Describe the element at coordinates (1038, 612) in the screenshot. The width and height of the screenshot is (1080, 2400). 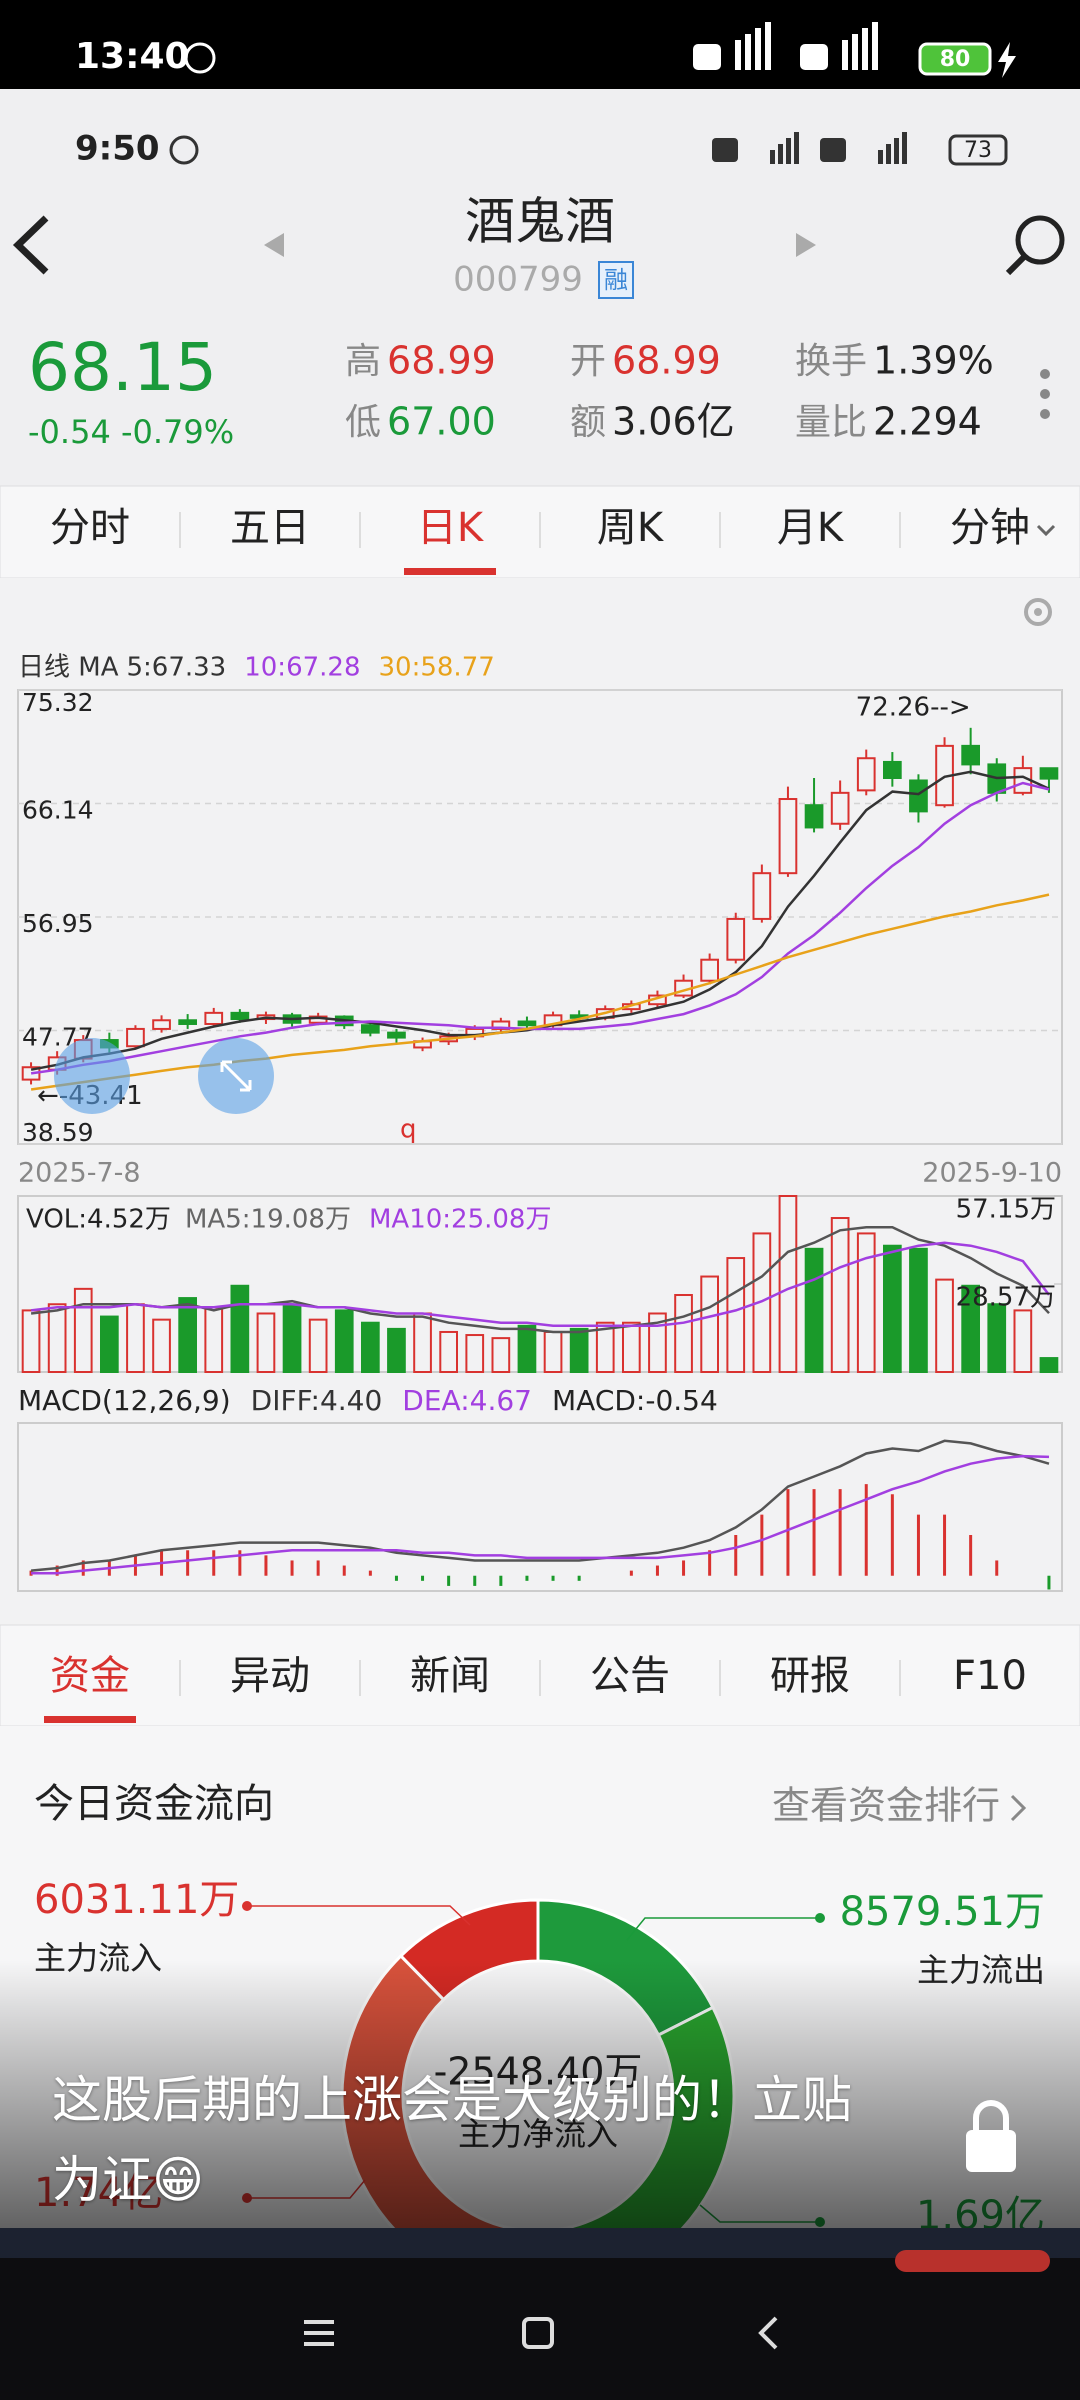
I see `settings-button` at that location.